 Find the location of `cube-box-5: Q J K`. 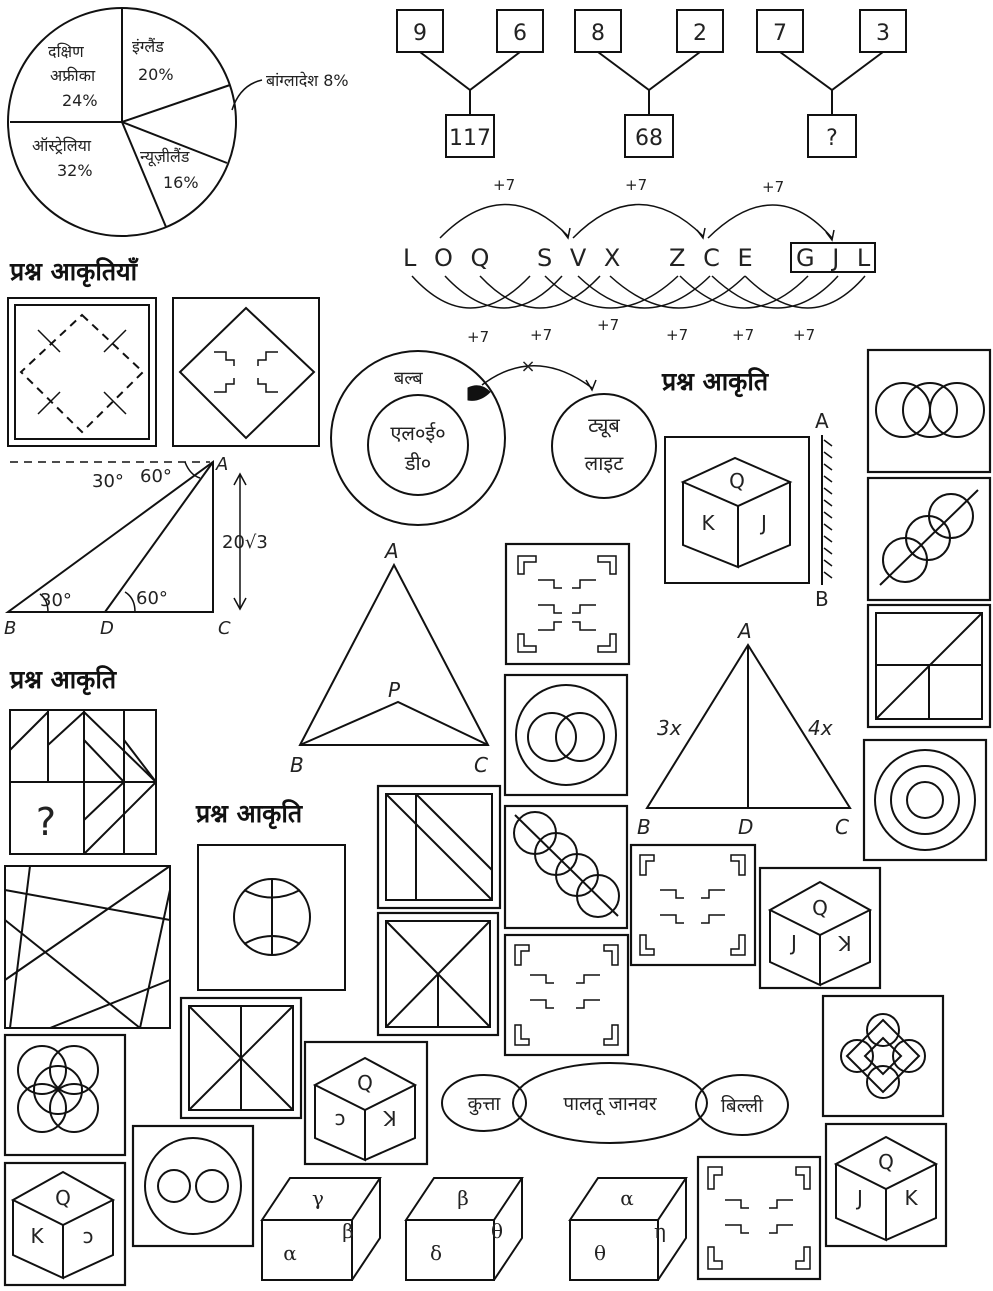

cube-box-5: Q J K is located at coordinates (886, 1185).